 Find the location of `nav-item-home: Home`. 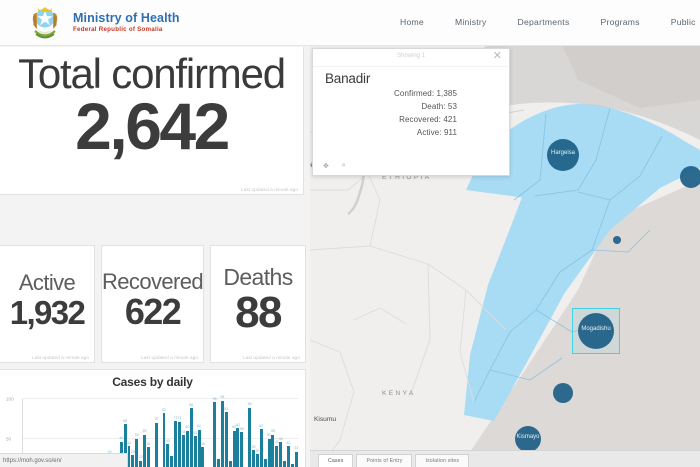

nav-item-home: Home is located at coordinates (412, 22).